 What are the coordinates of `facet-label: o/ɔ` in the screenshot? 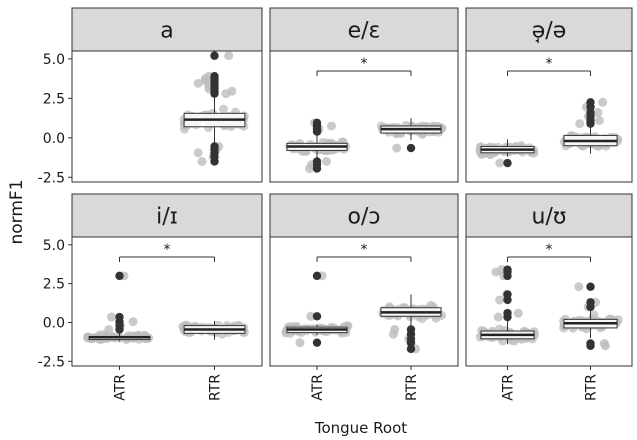 It's located at (364, 217).